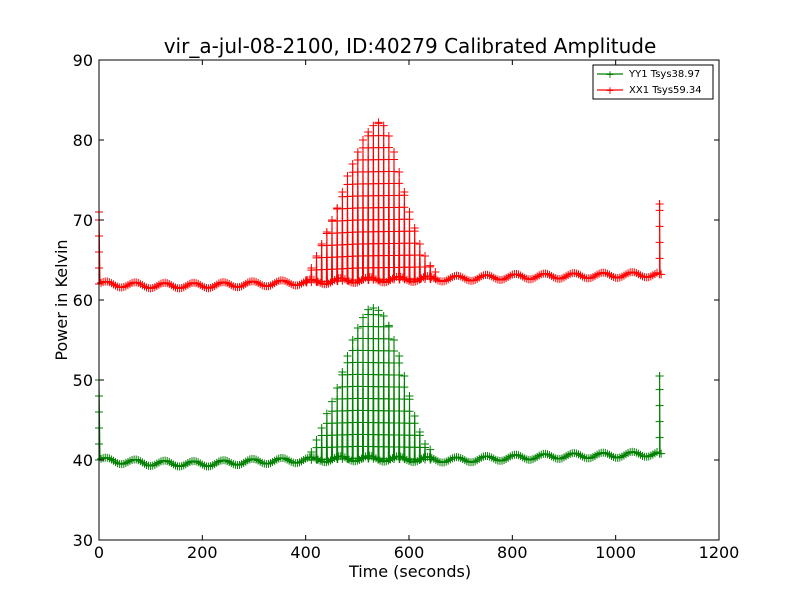 The height and width of the screenshot is (600, 800). I want to click on y-axis-title: Power in Kelvin, so click(61, 299).